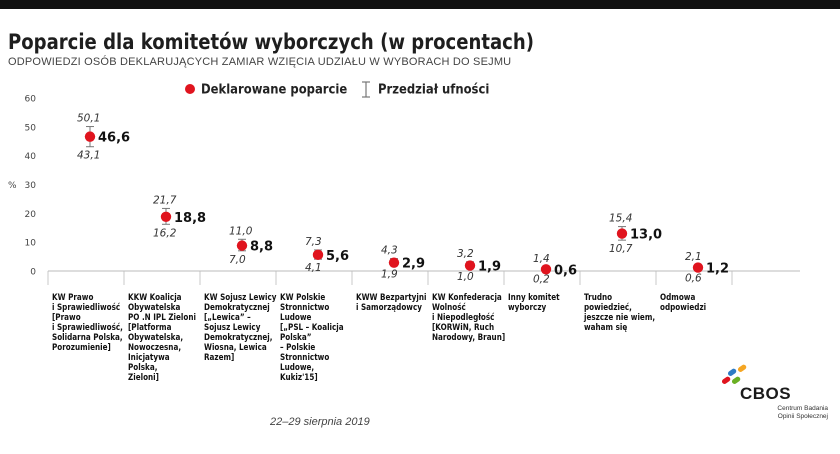 This screenshot has height=454, width=840. What do you see at coordinates (31, 215) in the screenshot?
I see `y-tick-label: 20` at bounding box center [31, 215].